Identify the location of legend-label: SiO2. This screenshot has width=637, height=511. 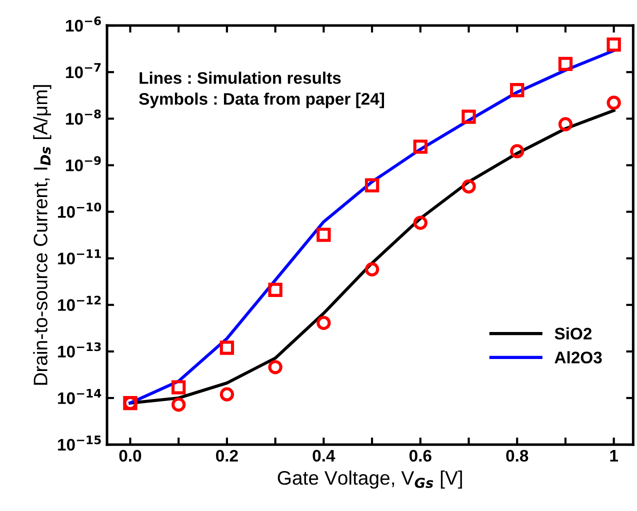
(573, 333).